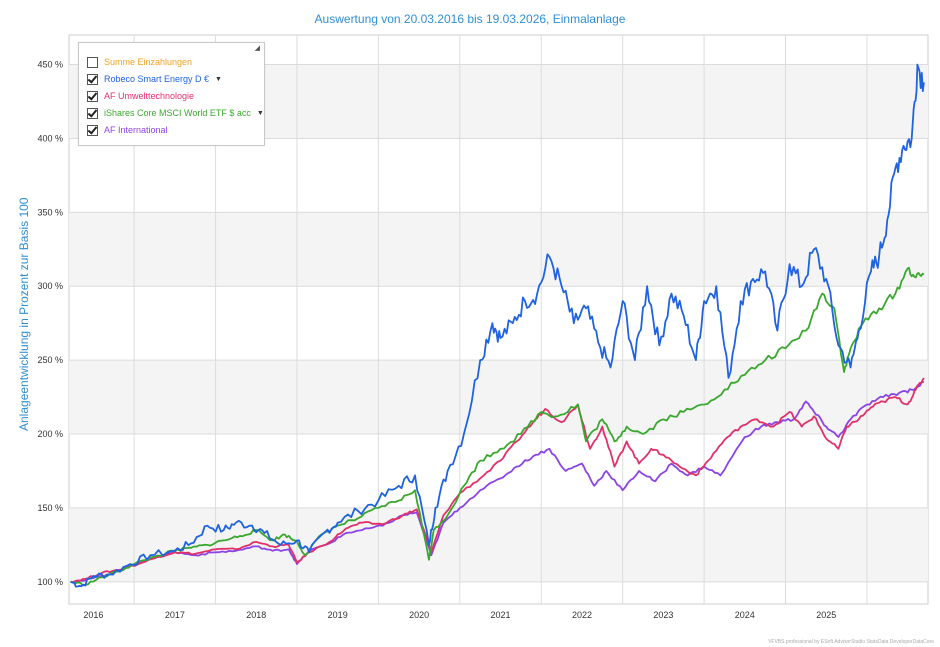 The height and width of the screenshot is (647, 940). I want to click on x-tick-label: 2023, so click(663, 615).